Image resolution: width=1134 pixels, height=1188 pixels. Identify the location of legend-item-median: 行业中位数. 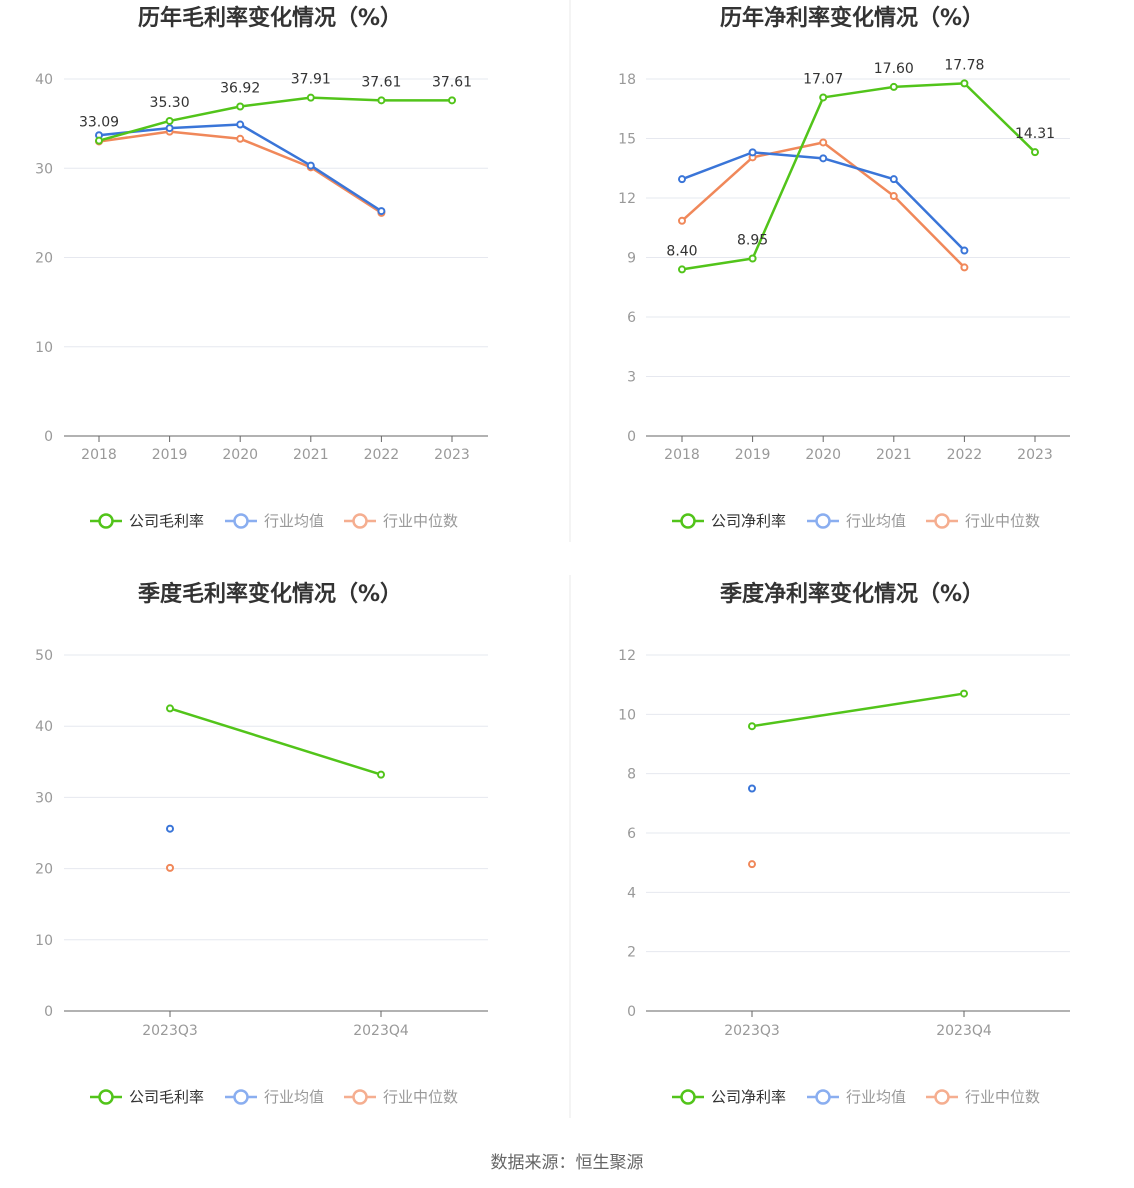
(983, 521).